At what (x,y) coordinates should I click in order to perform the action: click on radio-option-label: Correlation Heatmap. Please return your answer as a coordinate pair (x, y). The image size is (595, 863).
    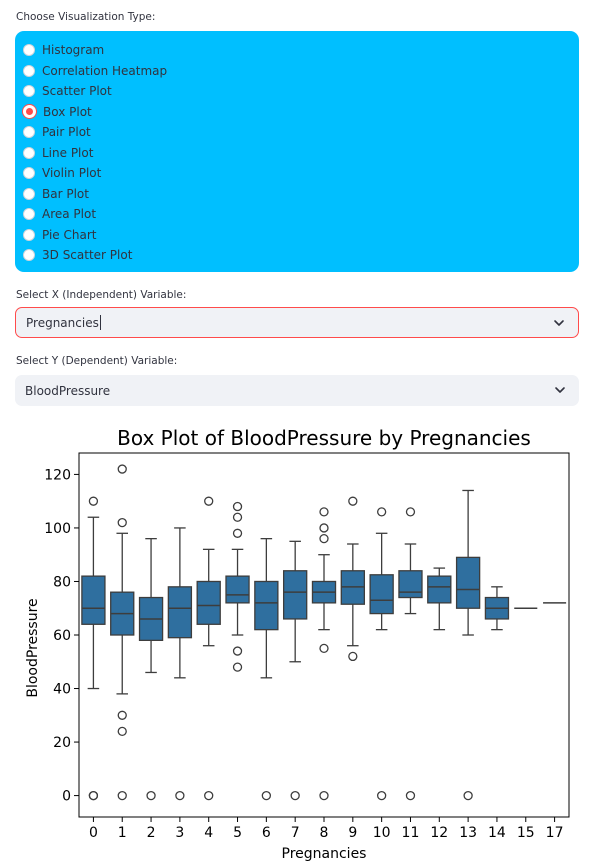
    Looking at the image, I should click on (105, 70).